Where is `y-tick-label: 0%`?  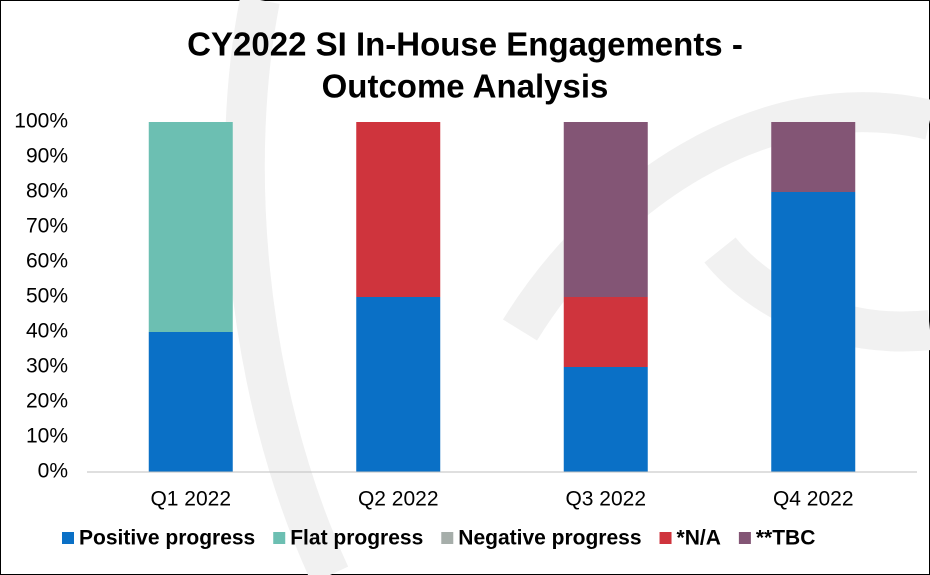
y-tick-label: 0% is located at coordinates (53, 471).